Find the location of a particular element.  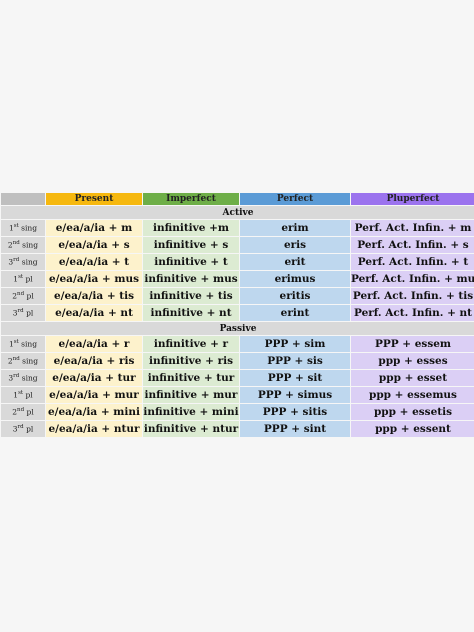

table-cell: infinitive + mus is located at coordinates (191, 279).